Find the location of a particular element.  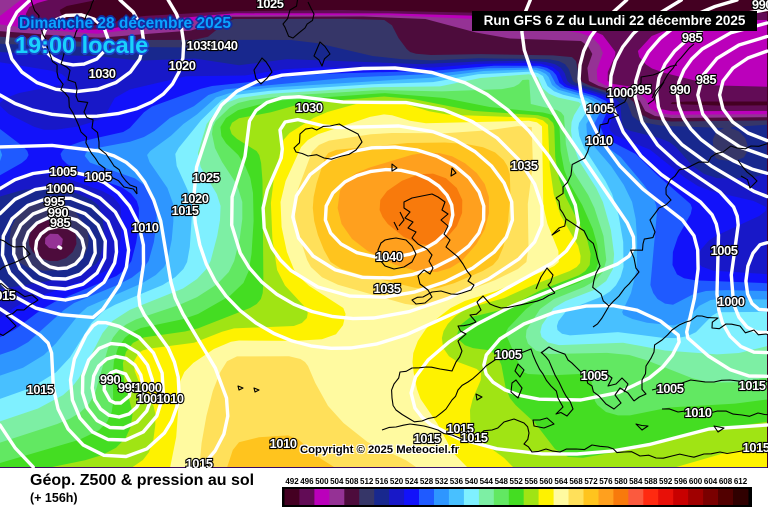

svg-text: 524 is located at coordinates (412, 481).